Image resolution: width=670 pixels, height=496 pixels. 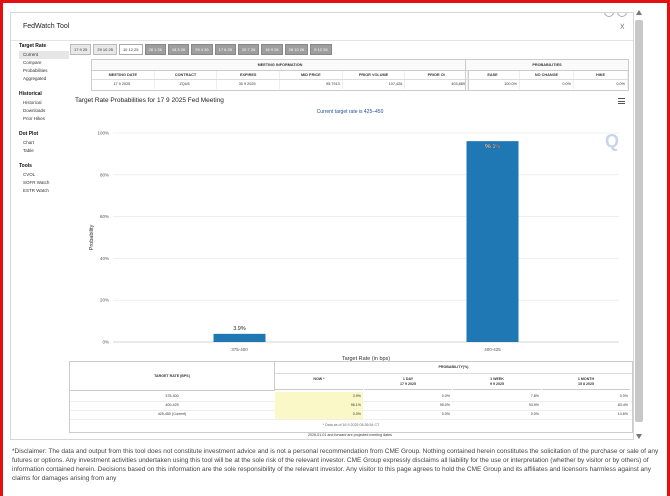 I want to click on column-header: NO CHANGE, so click(x=547, y=75).